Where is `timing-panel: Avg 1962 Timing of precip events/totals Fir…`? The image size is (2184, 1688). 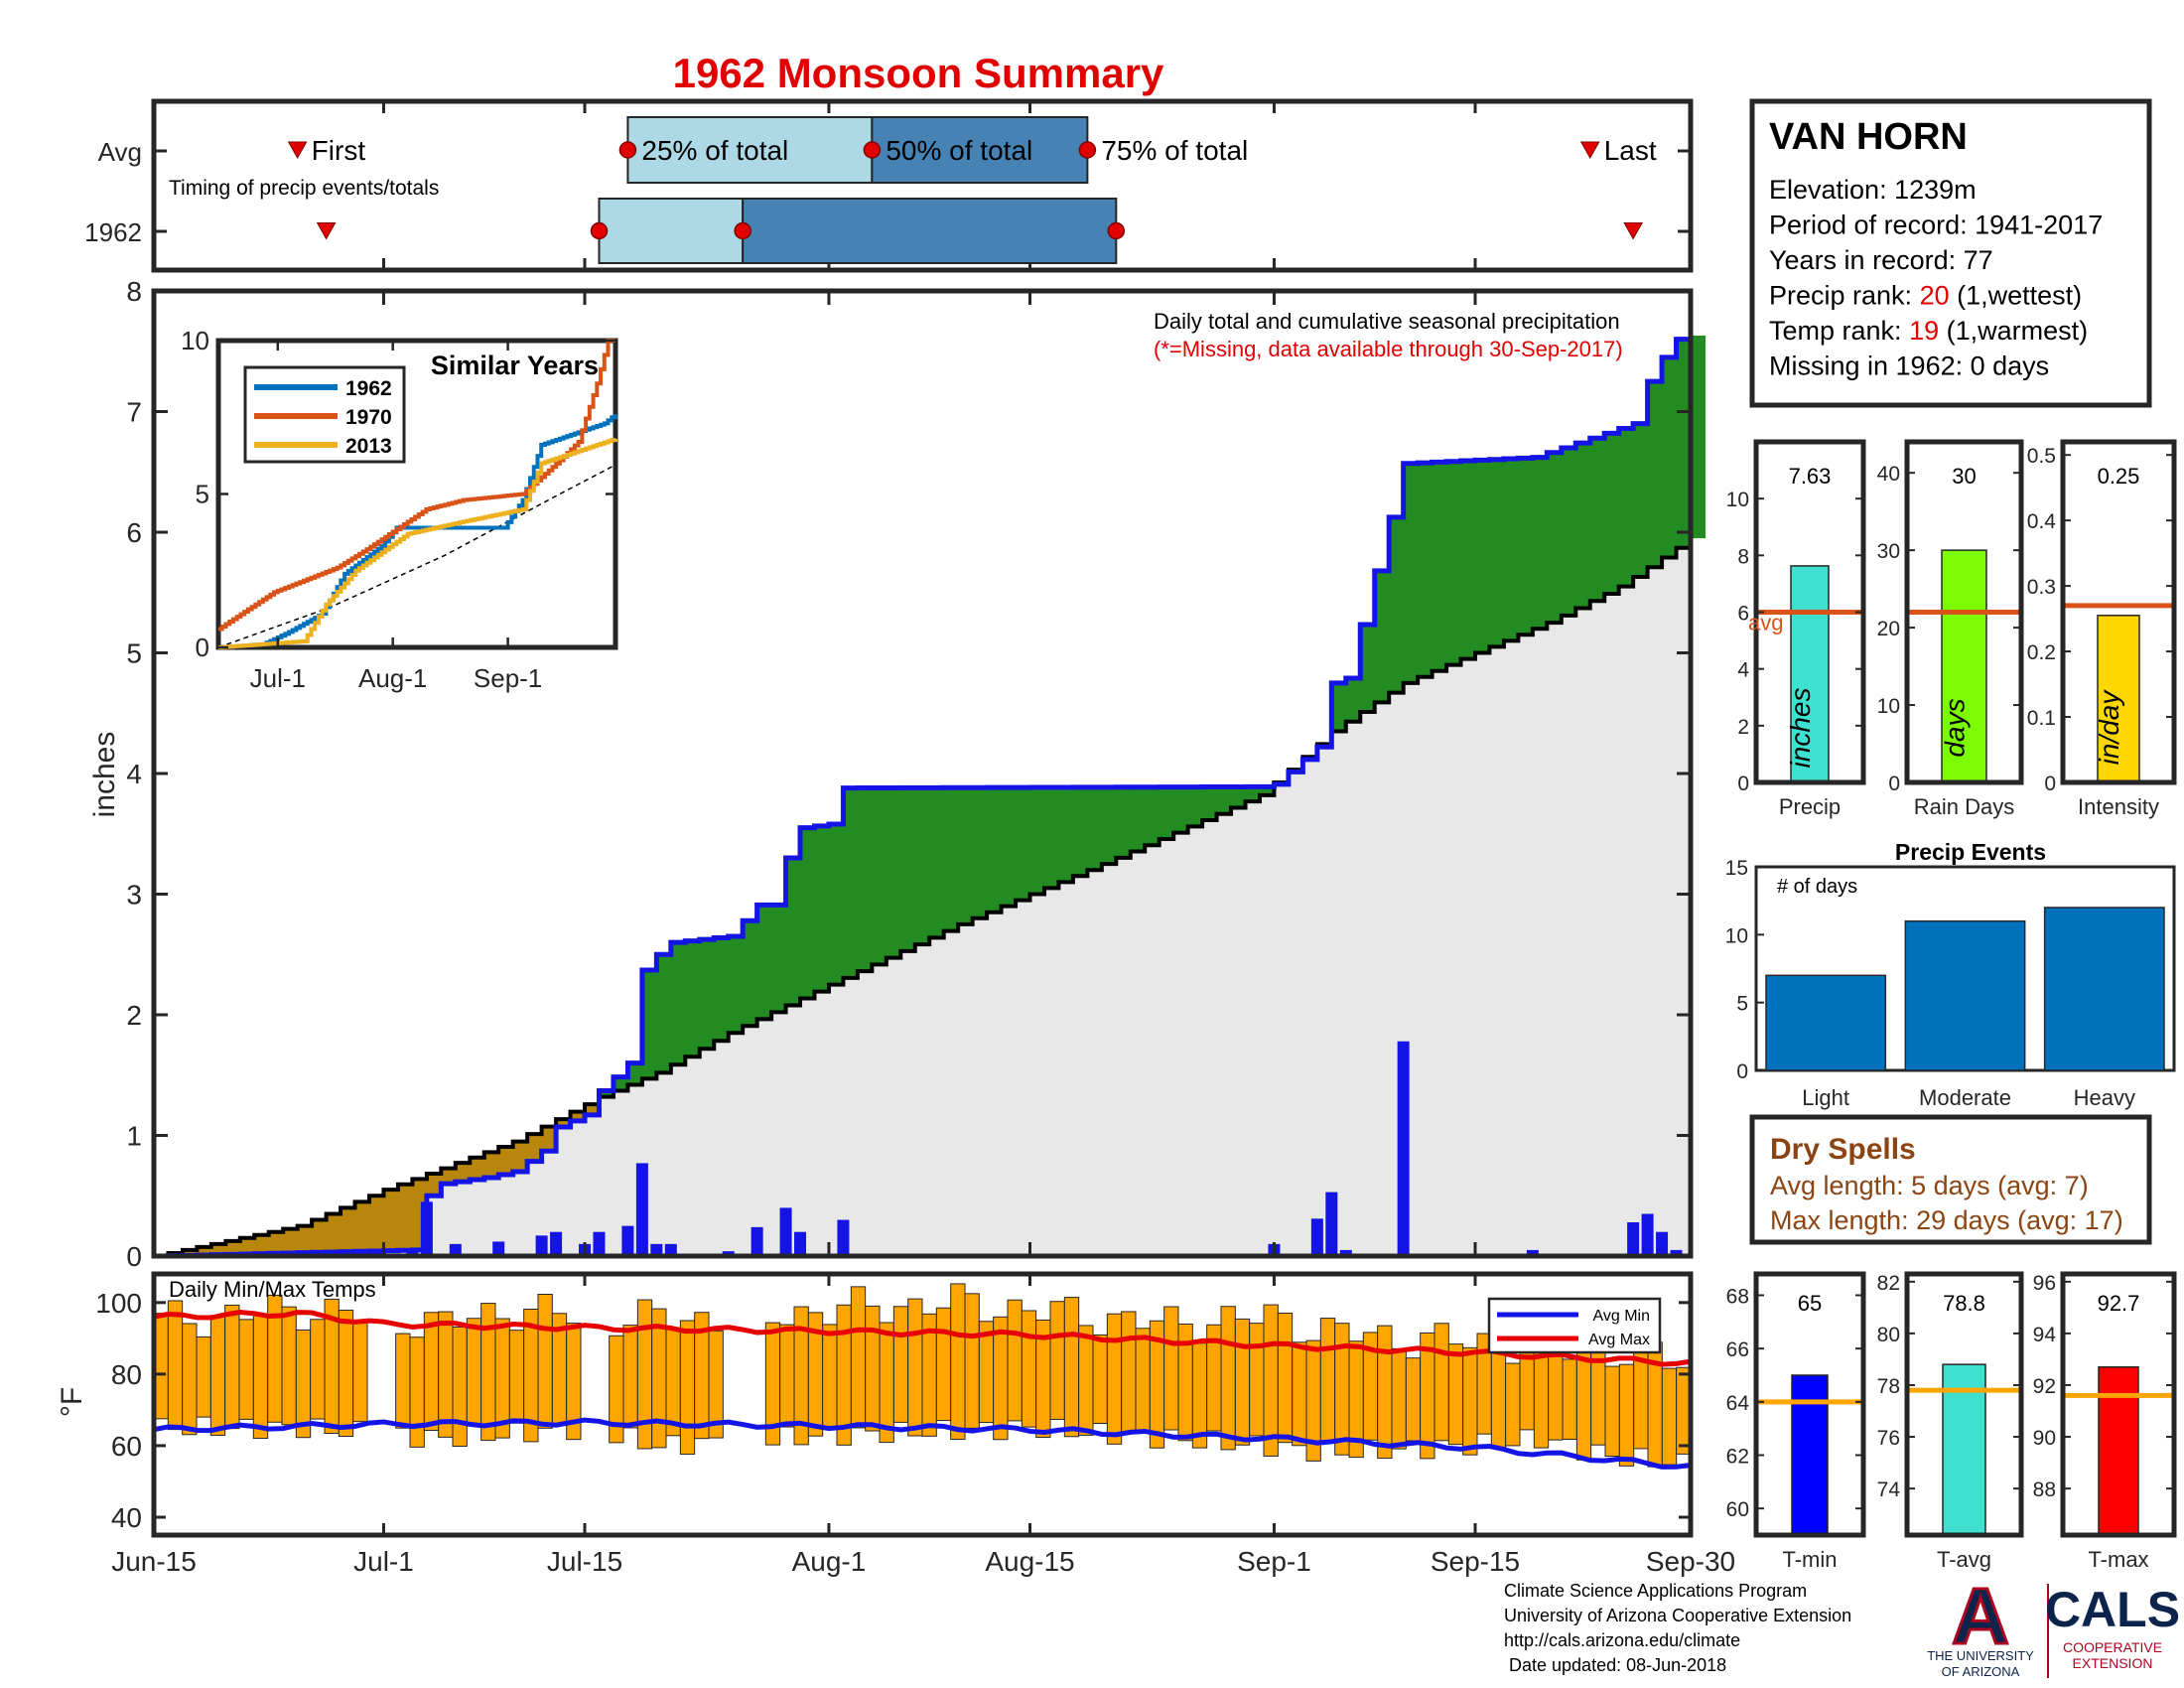
timing-panel: Avg 1962 Timing of precip events/totals Fir… is located at coordinates (889, 185).